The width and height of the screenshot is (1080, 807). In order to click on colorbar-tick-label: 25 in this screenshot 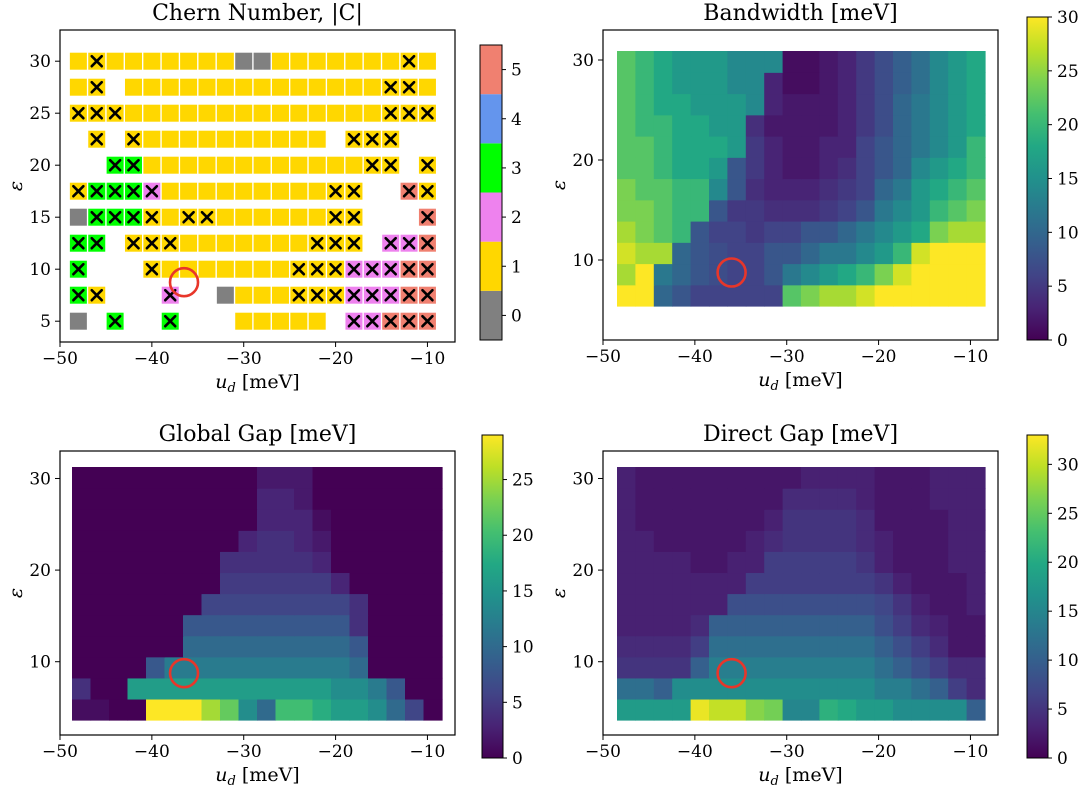, I will do `click(1068, 72)`.